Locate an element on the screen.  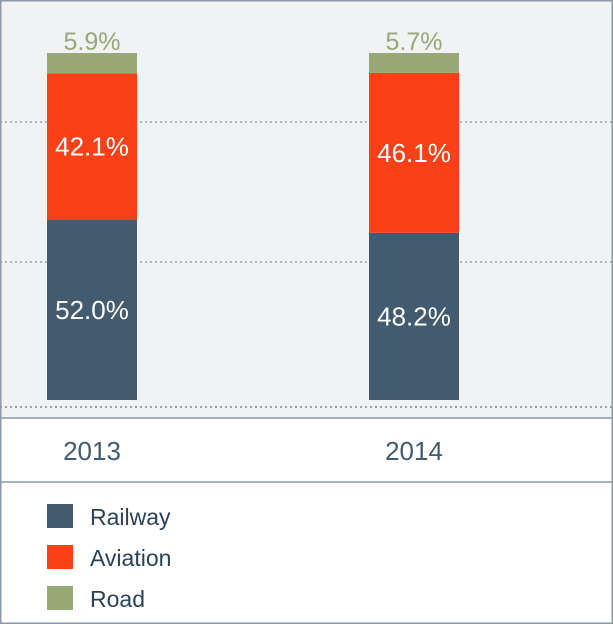
data-label-railway-2013: 52.0% is located at coordinates (92, 310).